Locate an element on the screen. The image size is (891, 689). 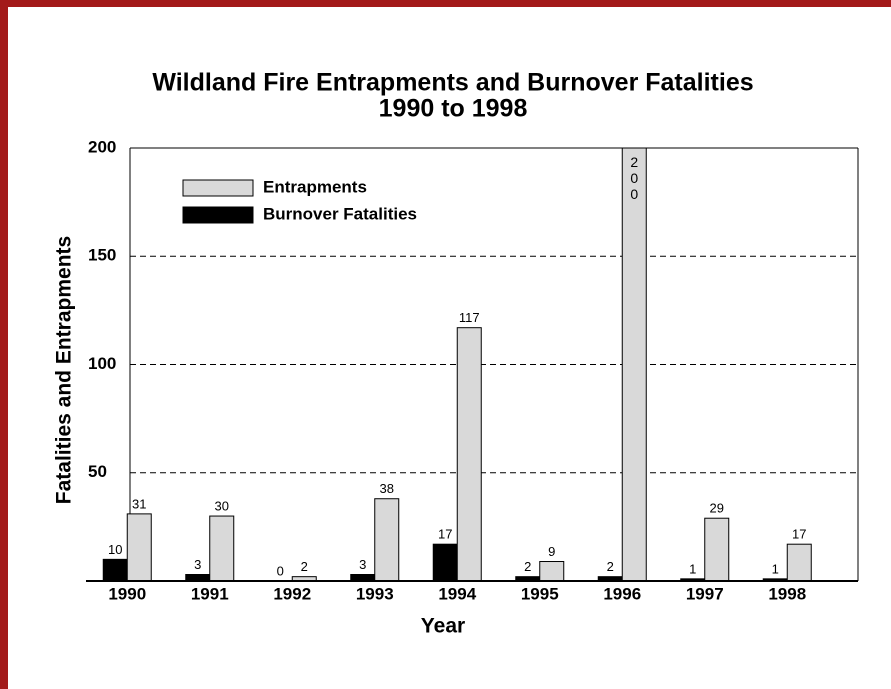
y-axis-title: Fatalities and Entrapments is located at coordinates (64, 370).